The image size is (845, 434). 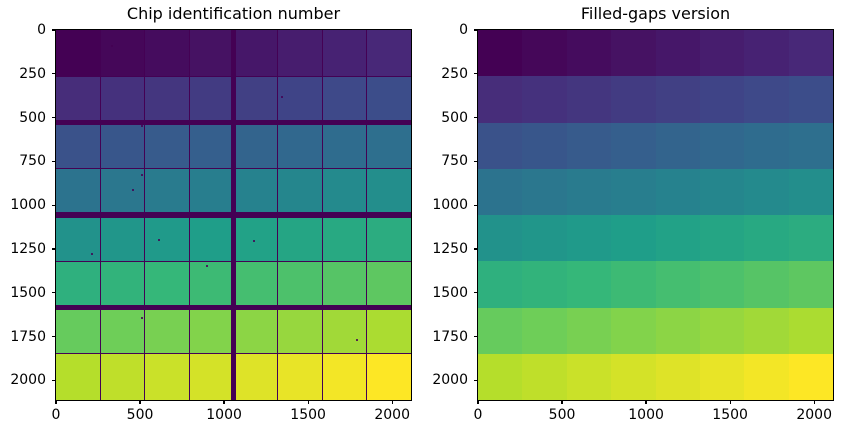 I want to click on y-tick-label: 1750, so click(x=28, y=336).